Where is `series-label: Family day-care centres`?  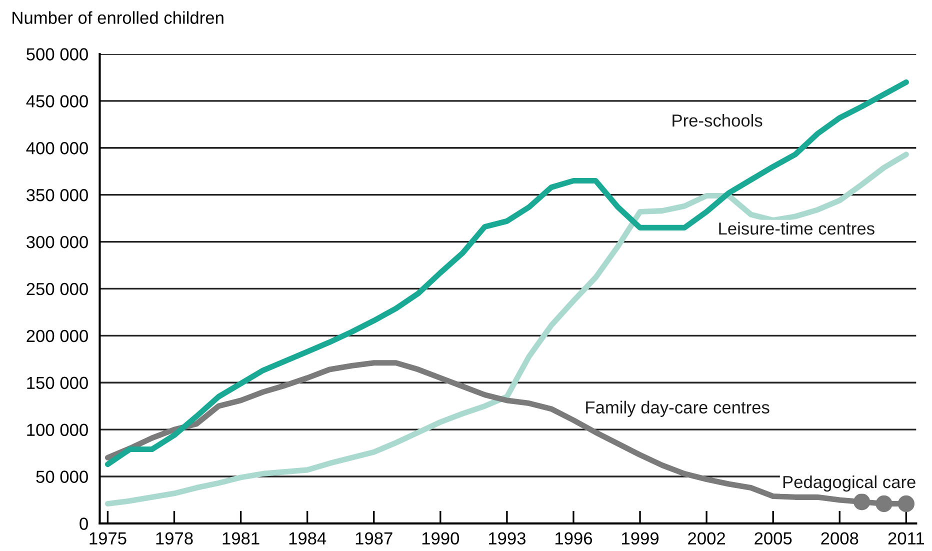
series-label: Family day-care centres is located at coordinates (678, 408).